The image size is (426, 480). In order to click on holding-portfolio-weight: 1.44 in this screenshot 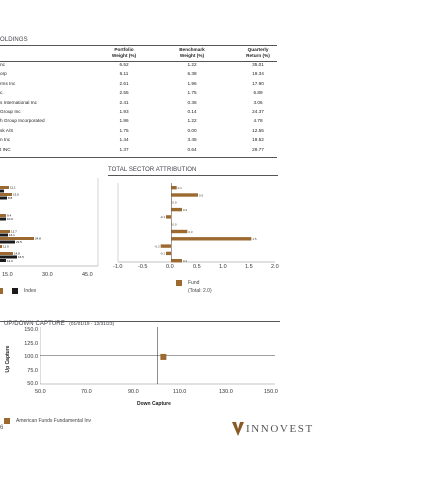, I will do `click(124, 140)`.